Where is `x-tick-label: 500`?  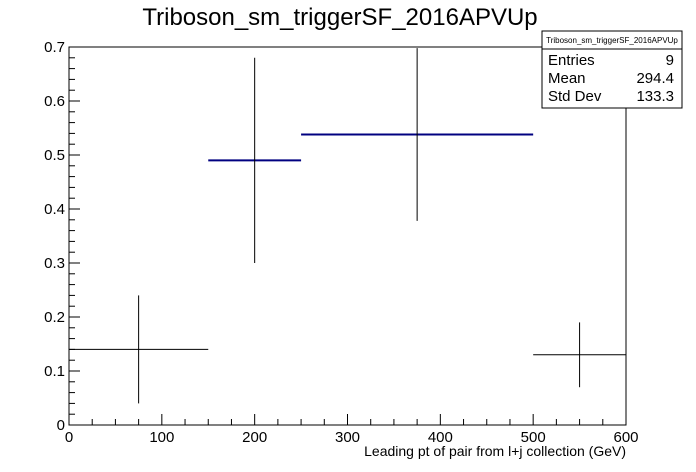 x-tick-label: 500 is located at coordinates (533, 437).